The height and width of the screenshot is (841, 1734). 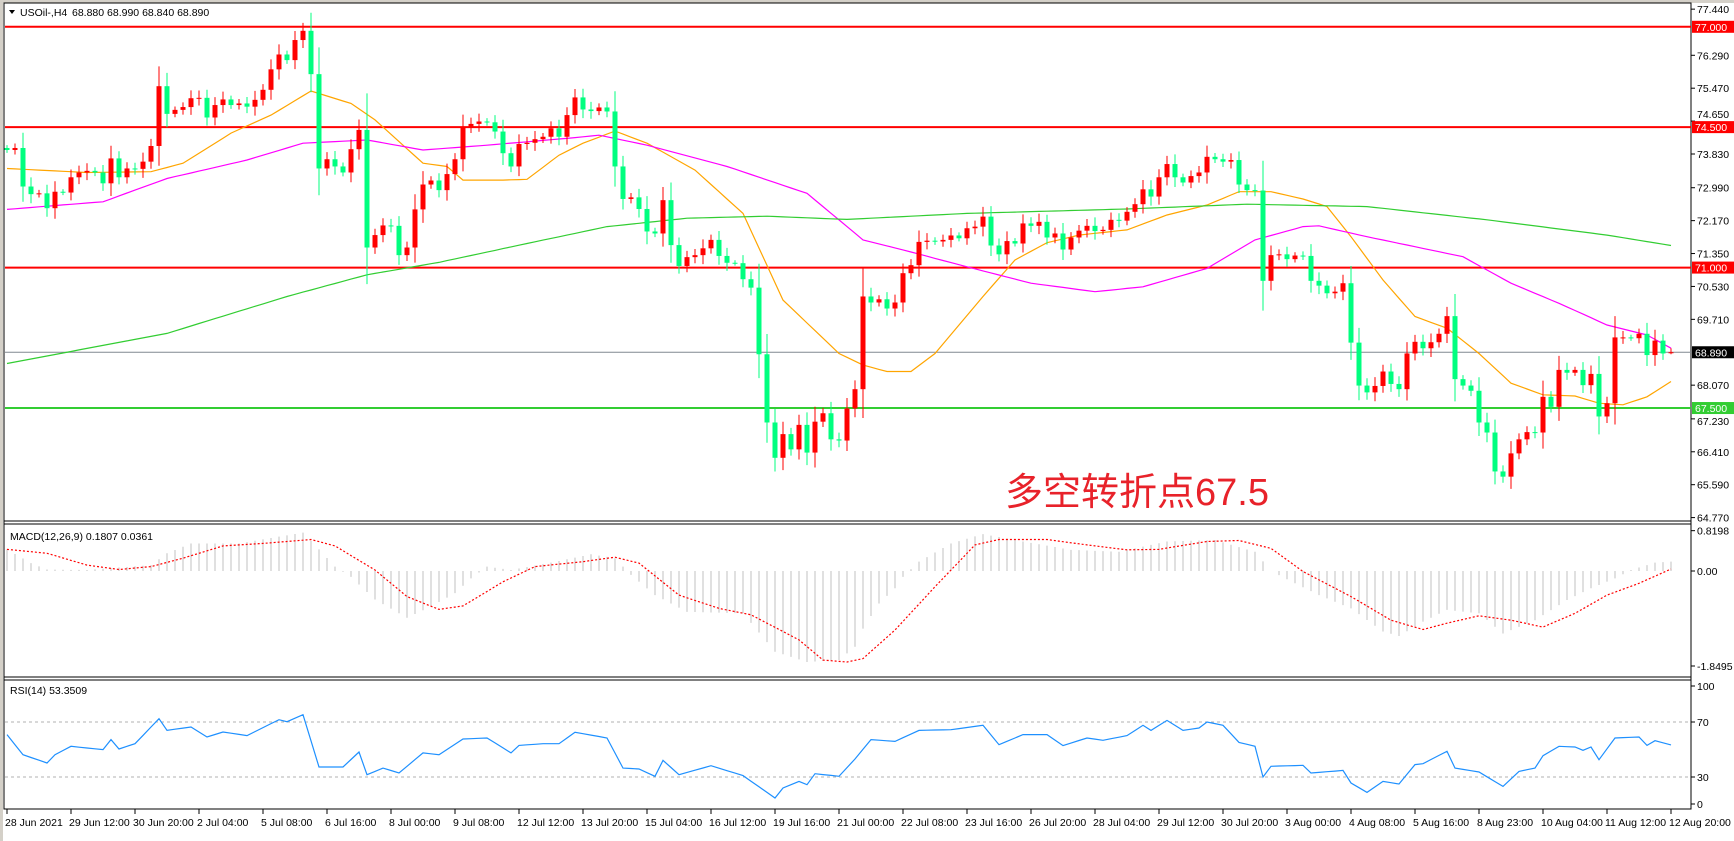 What do you see at coordinates (479, 823) in the screenshot?
I see `time-tick-label: 9 Jul 08:00` at bounding box center [479, 823].